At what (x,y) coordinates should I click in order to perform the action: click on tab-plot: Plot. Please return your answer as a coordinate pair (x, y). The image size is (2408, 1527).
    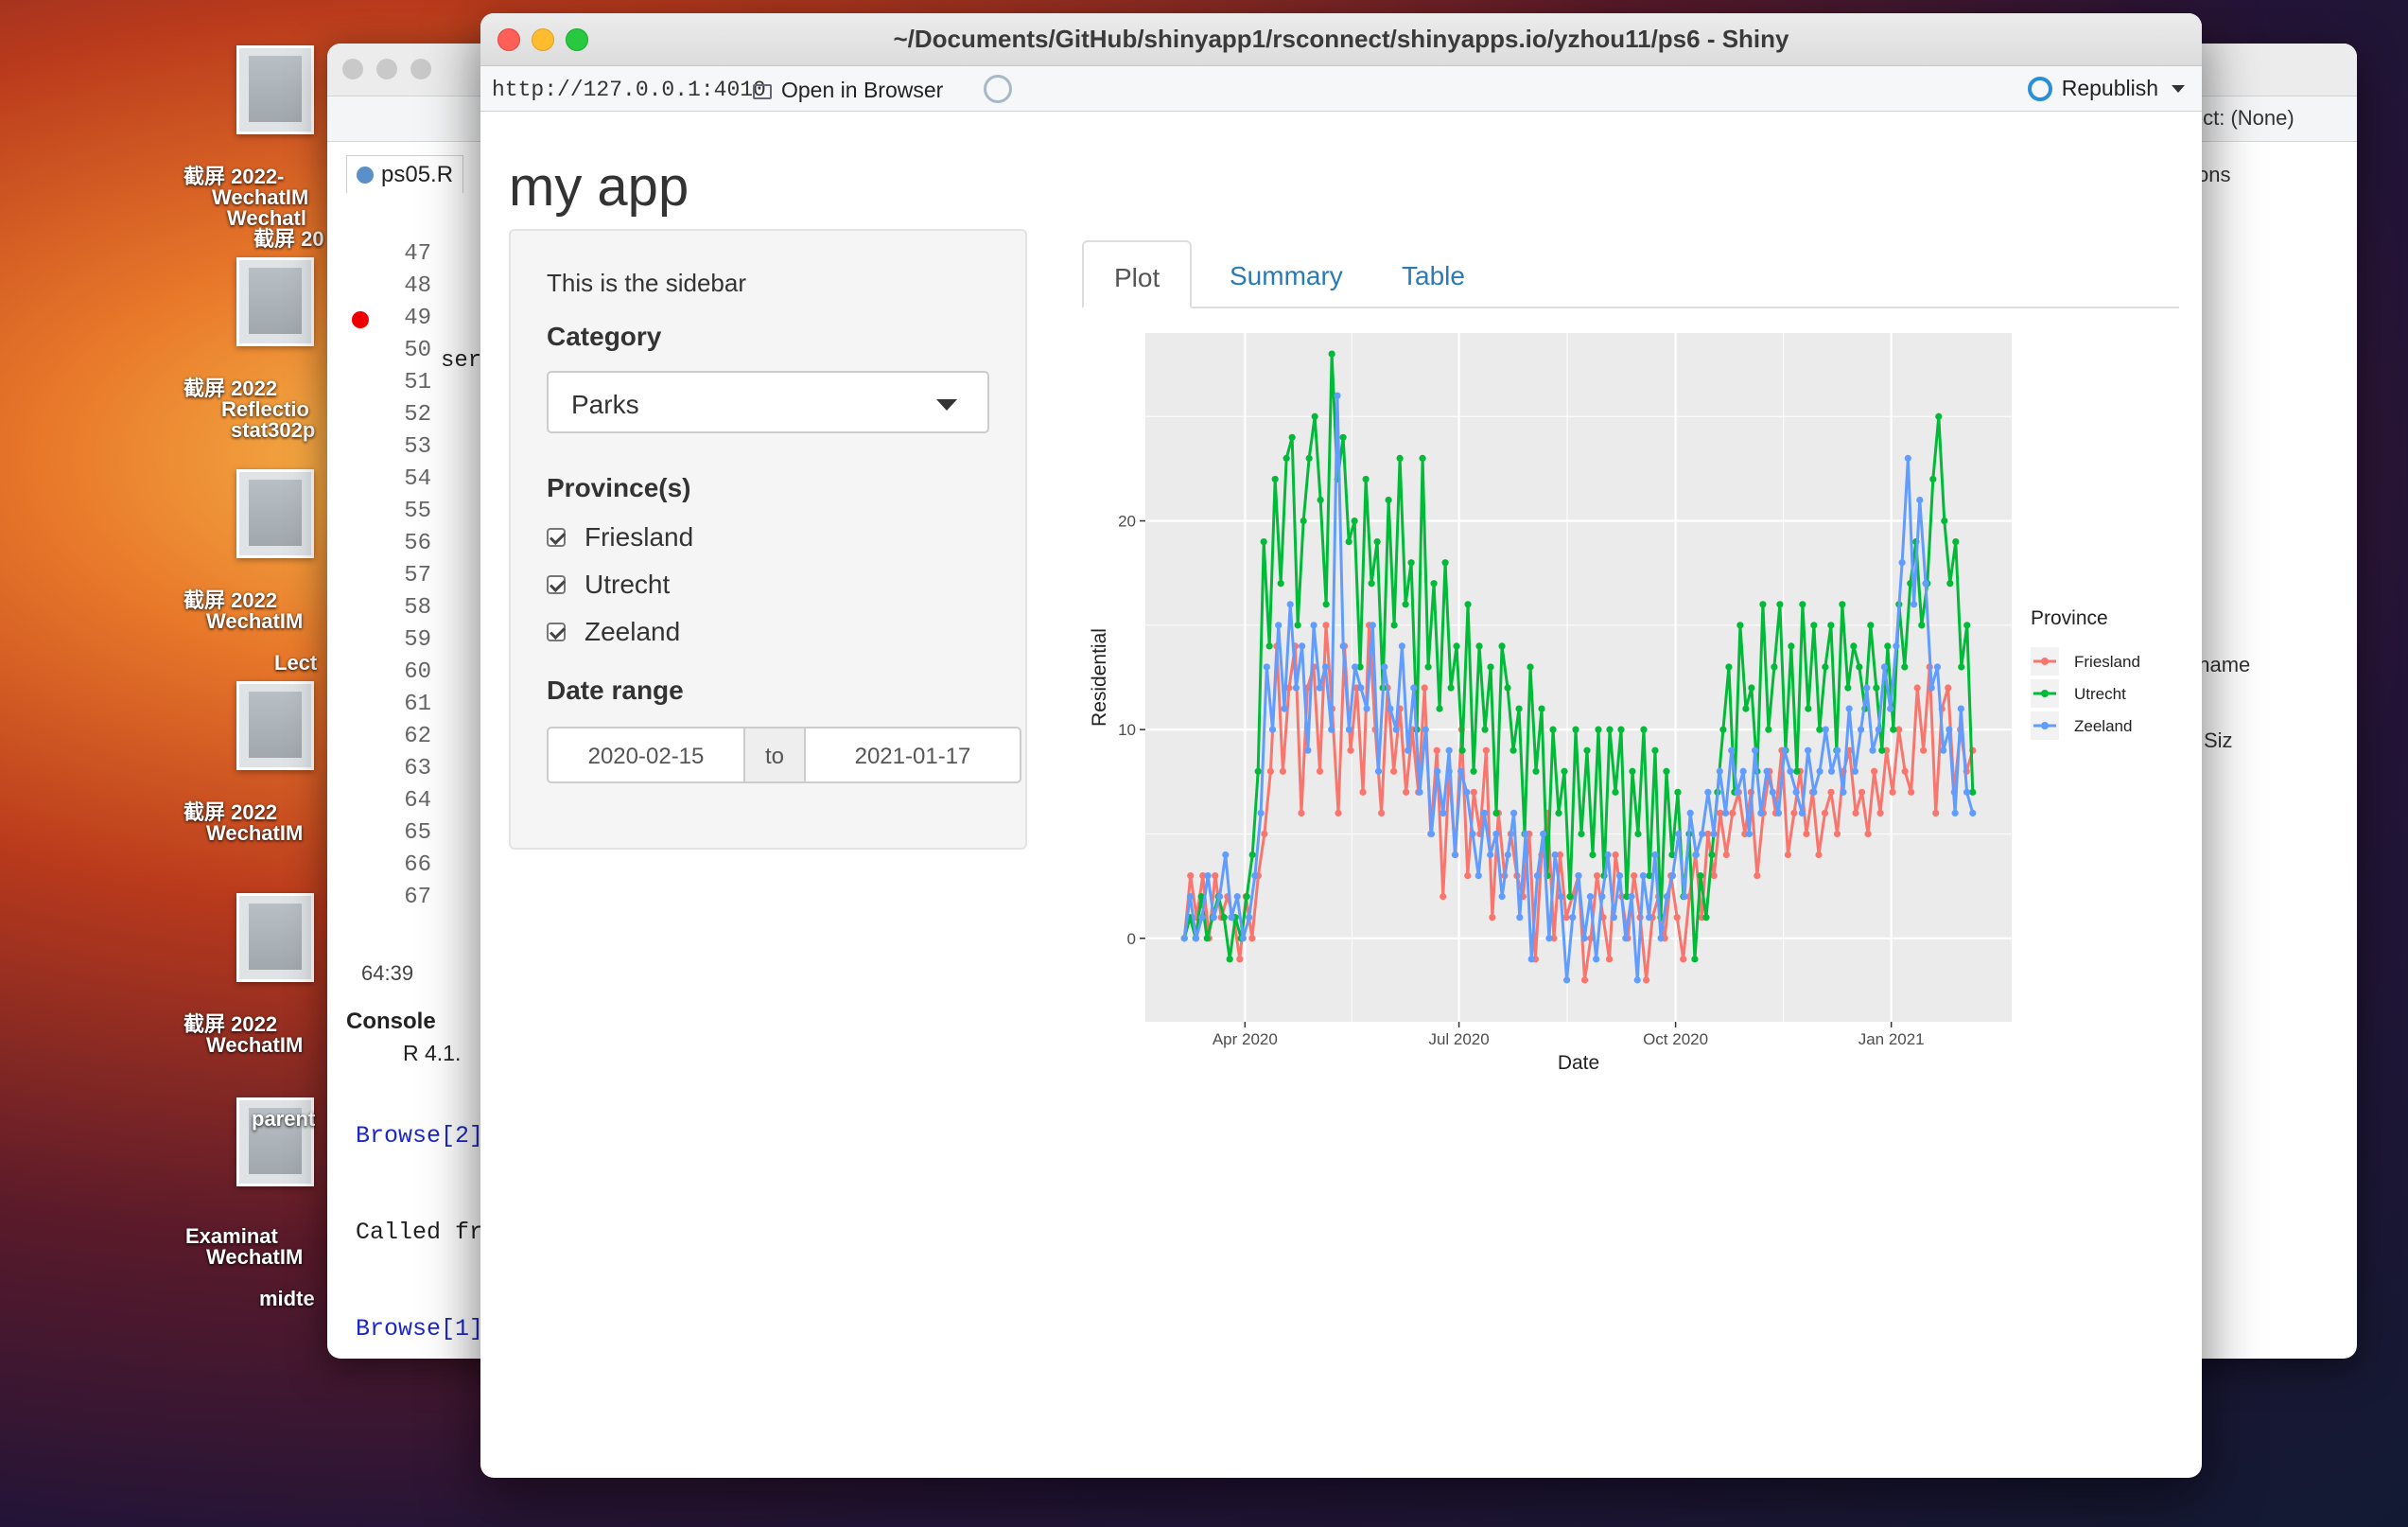
    Looking at the image, I should click on (1137, 274).